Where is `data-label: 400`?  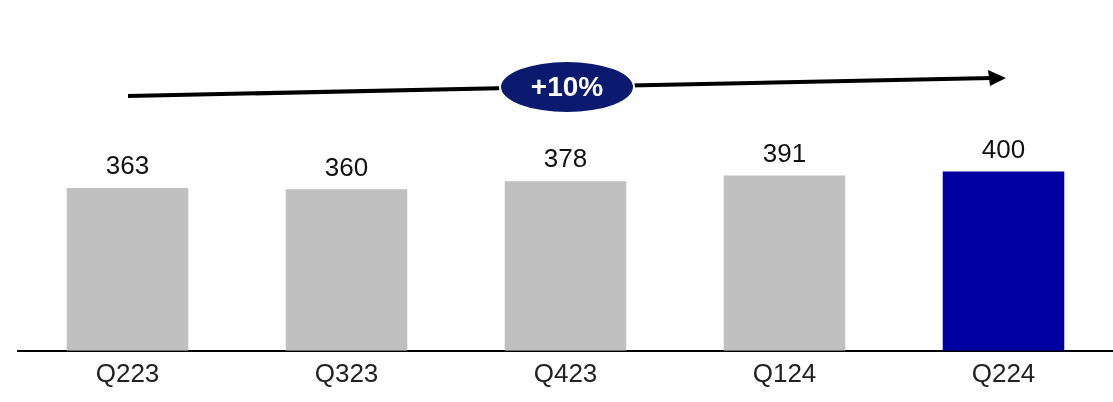 data-label: 400 is located at coordinates (1003, 148).